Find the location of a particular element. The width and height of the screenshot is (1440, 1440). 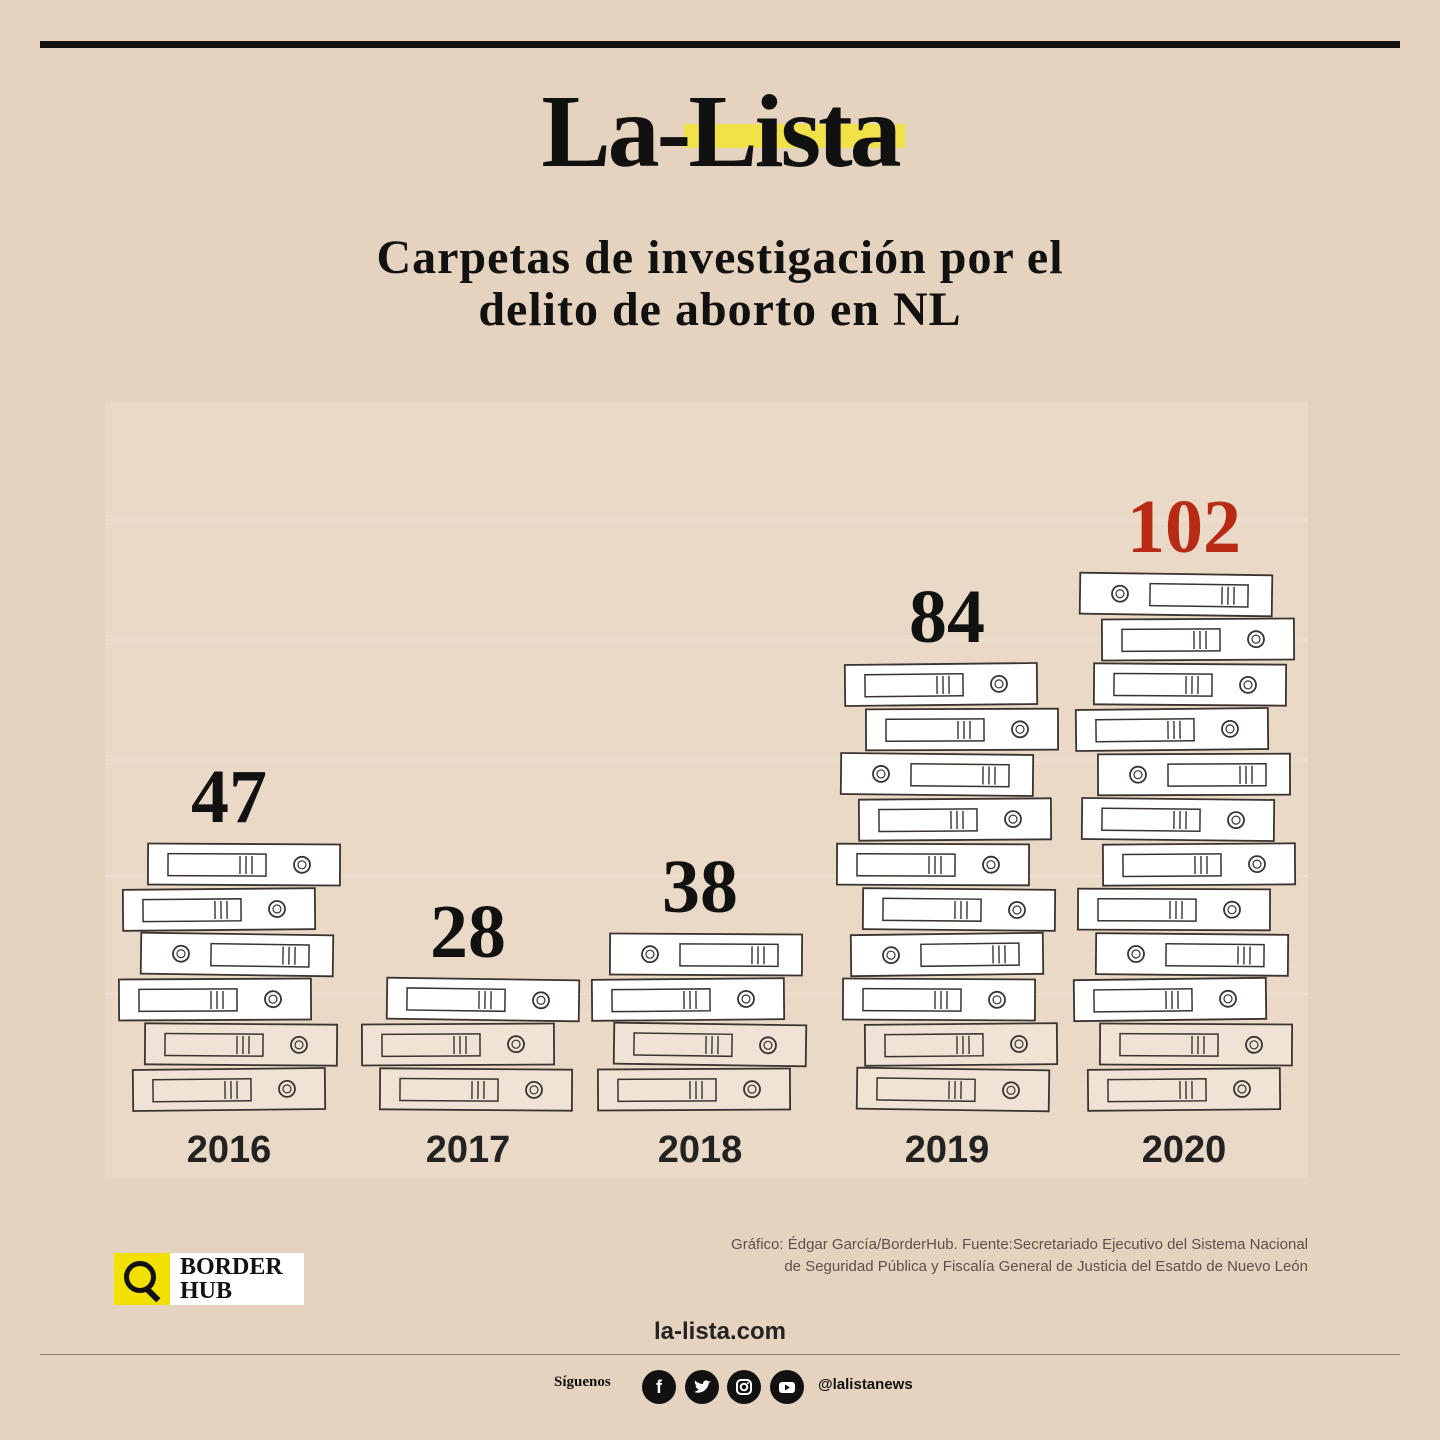

la-lista-logo: La-Lista is located at coordinates (720, 132).